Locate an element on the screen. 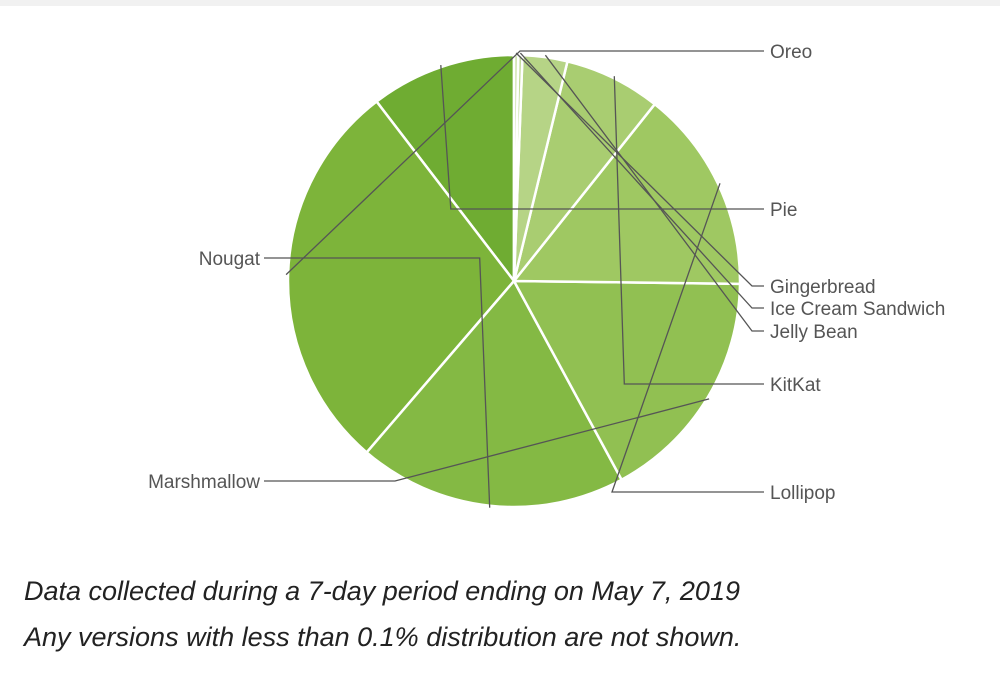 This screenshot has height=684, width=1000. leader-line-pie is located at coordinates (602, 137).